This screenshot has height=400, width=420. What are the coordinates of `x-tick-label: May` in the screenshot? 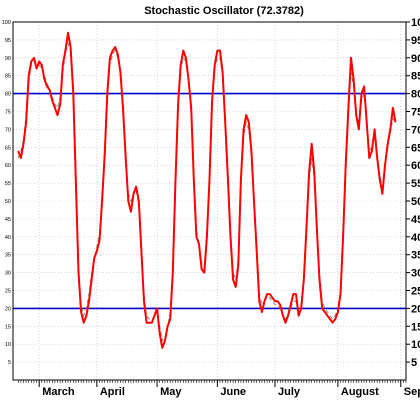 It's located at (171, 392).